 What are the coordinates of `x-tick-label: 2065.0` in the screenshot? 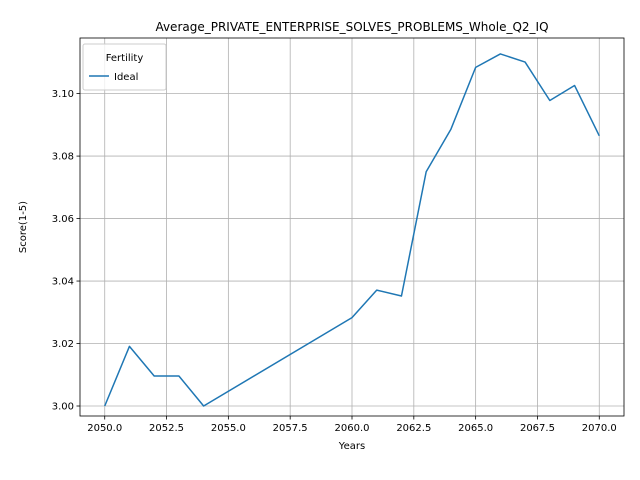 It's located at (475, 428).